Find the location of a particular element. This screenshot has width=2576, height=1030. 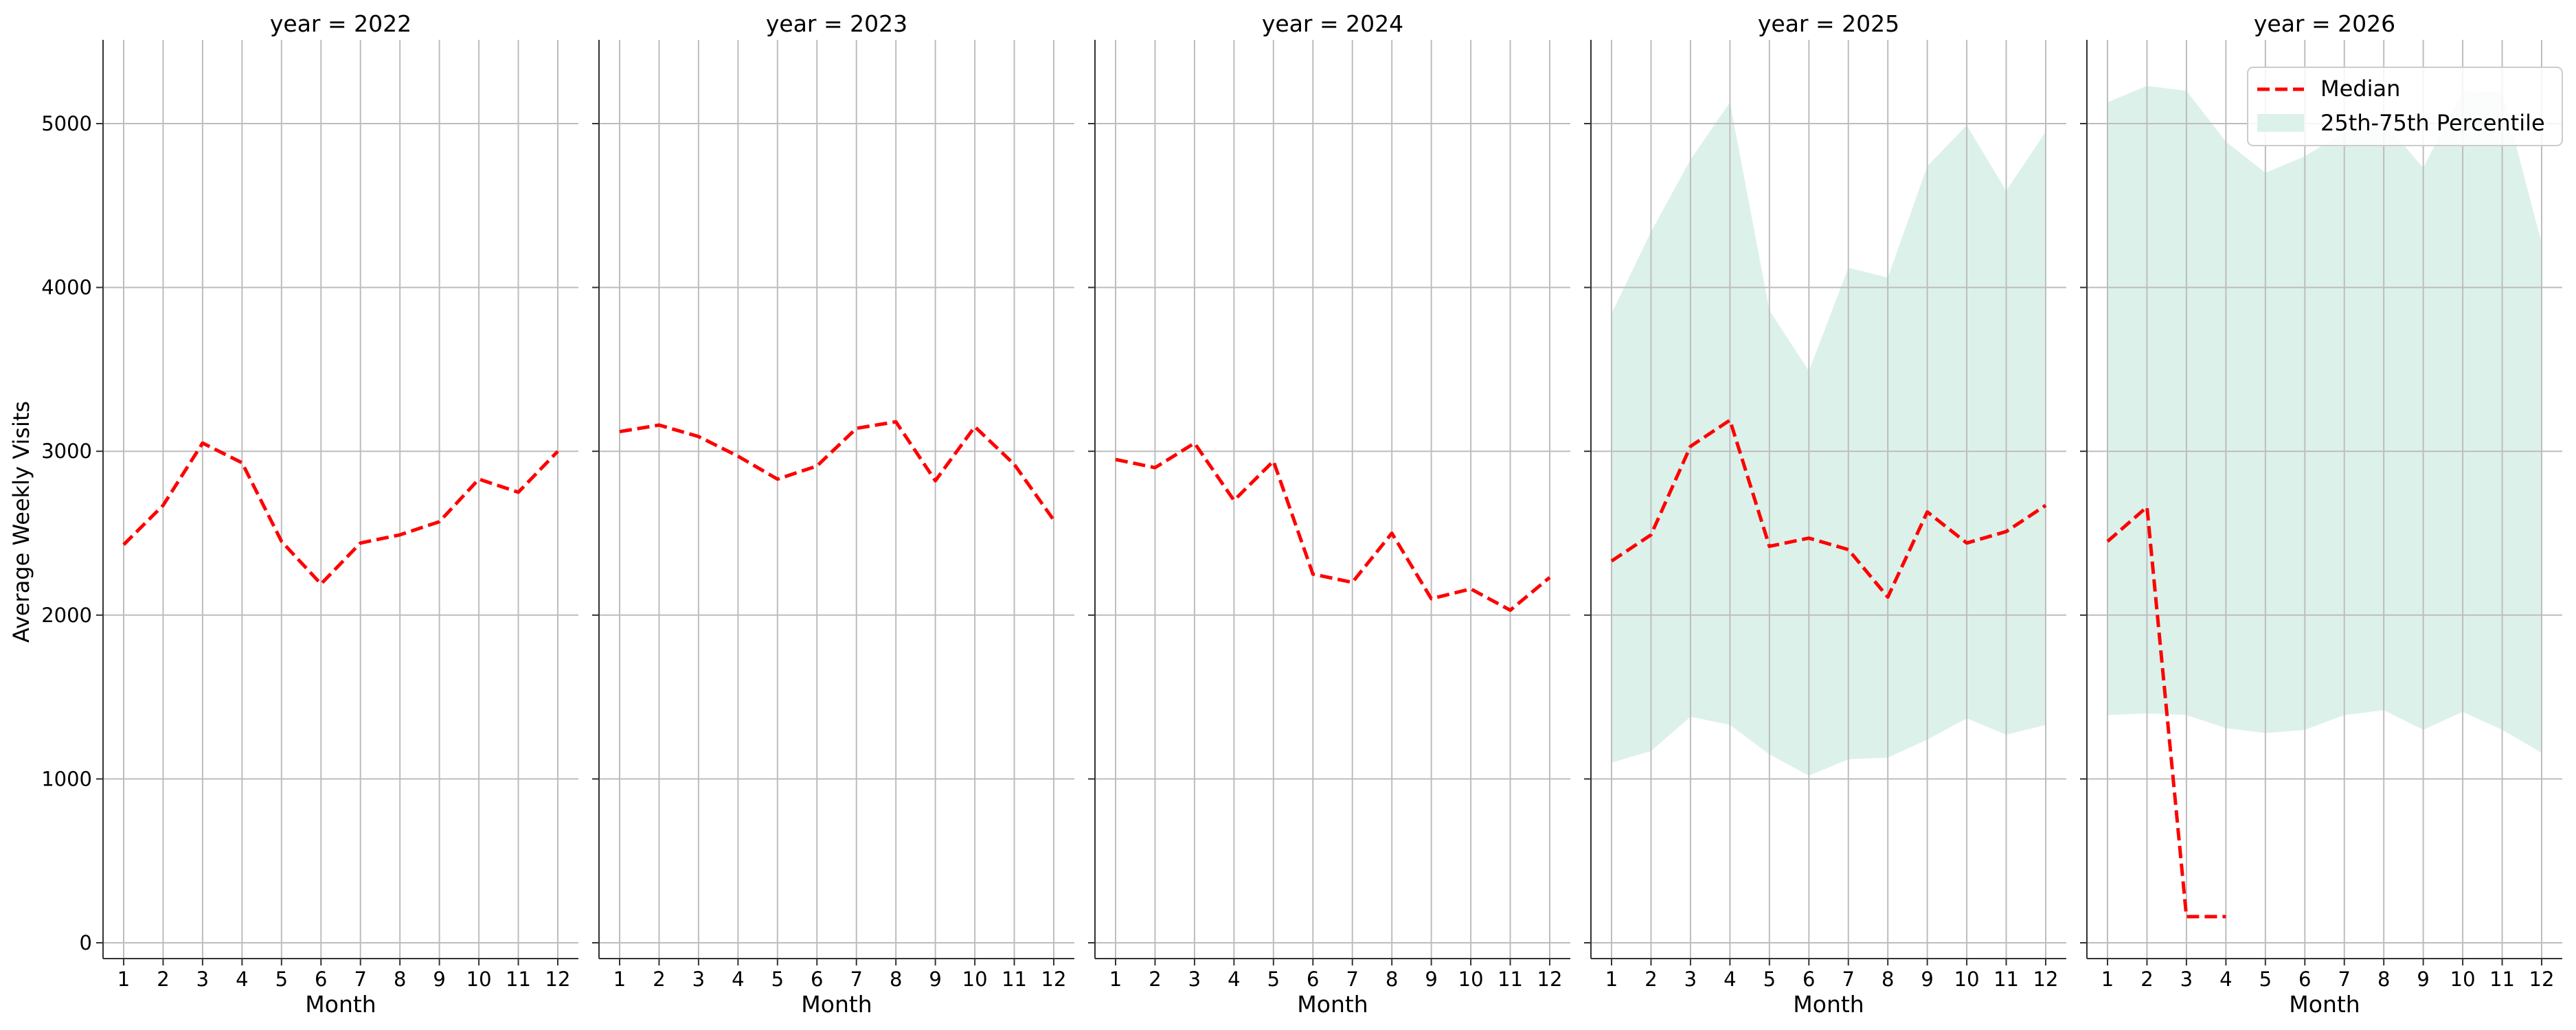

panel-title: year = 2023 is located at coordinates (836, 23).